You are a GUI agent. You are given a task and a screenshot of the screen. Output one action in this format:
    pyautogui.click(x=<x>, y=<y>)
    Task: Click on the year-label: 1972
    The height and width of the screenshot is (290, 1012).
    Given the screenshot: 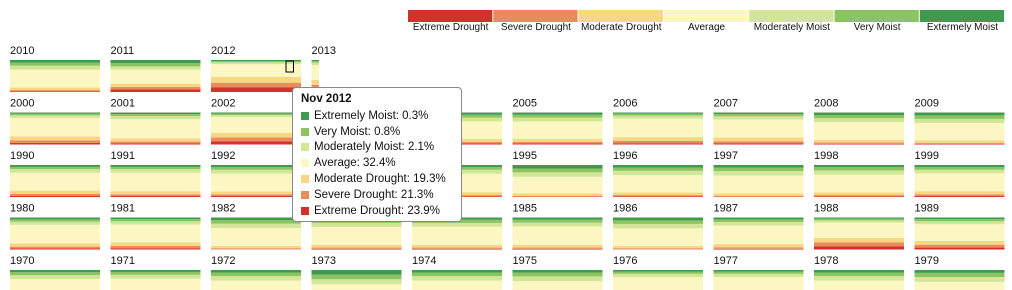 What is the action you would take?
    pyautogui.click(x=223, y=261)
    